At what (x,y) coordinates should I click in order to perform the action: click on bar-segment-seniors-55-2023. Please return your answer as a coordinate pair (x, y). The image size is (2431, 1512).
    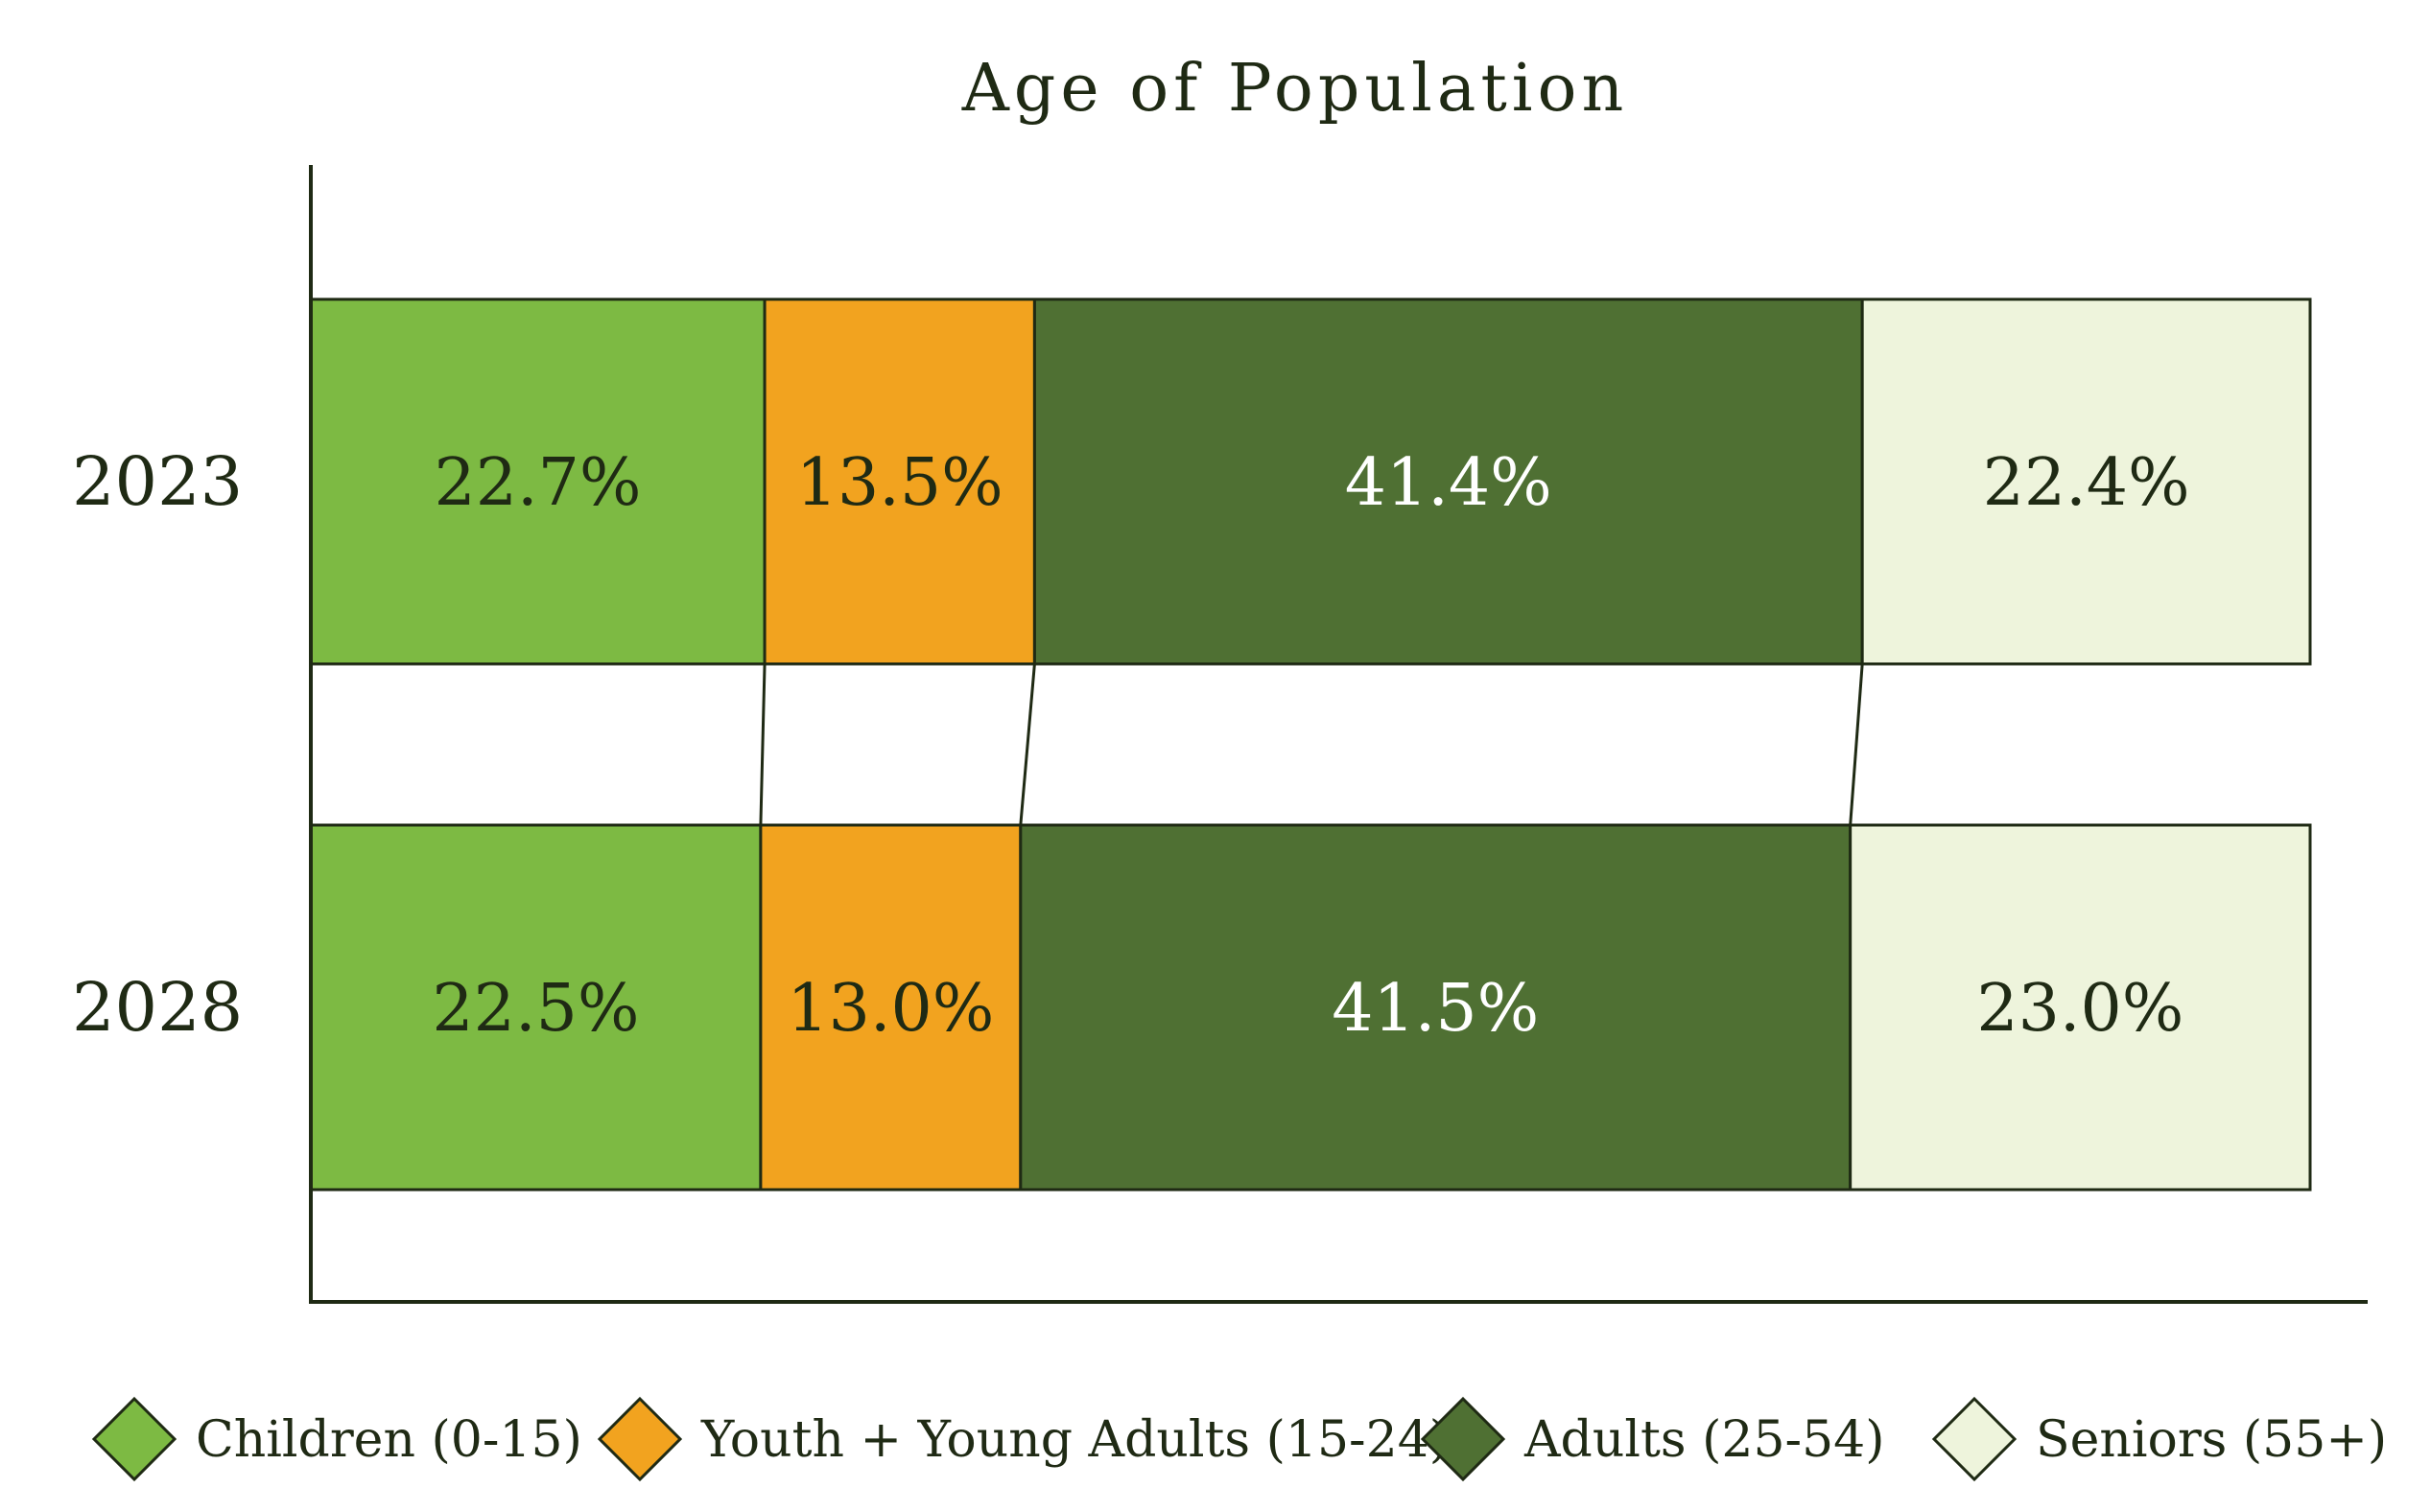
    Looking at the image, I should click on (2086, 481).